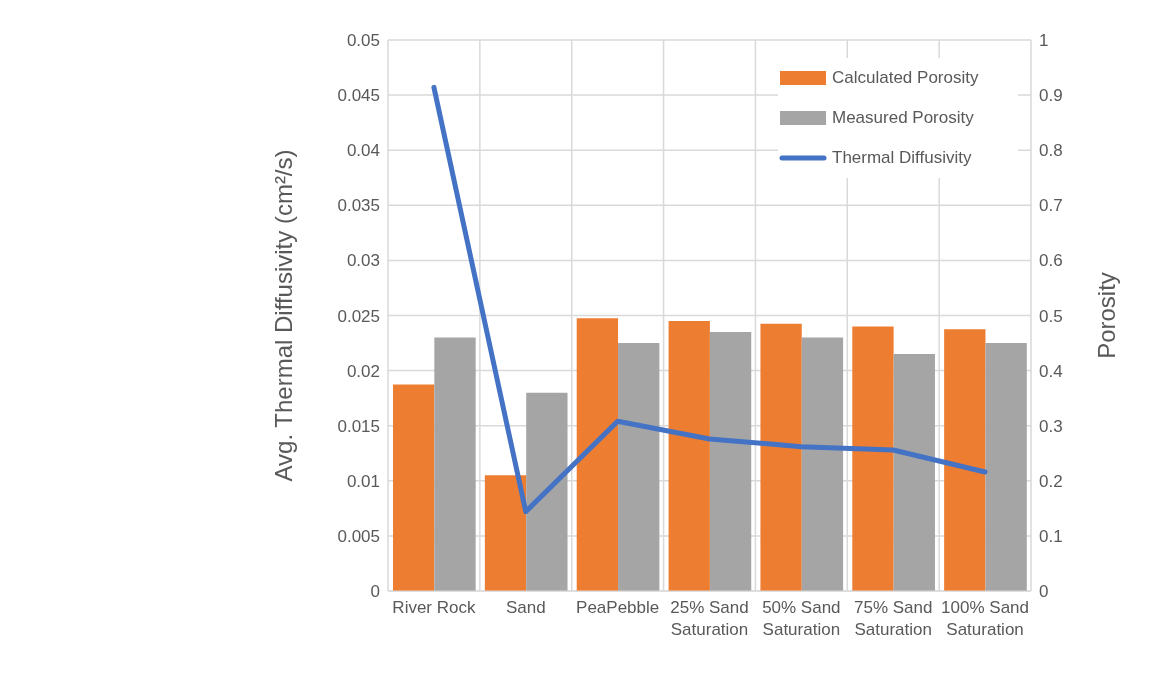  I want to click on y2-tick-label: 0.7, so click(1051, 206).